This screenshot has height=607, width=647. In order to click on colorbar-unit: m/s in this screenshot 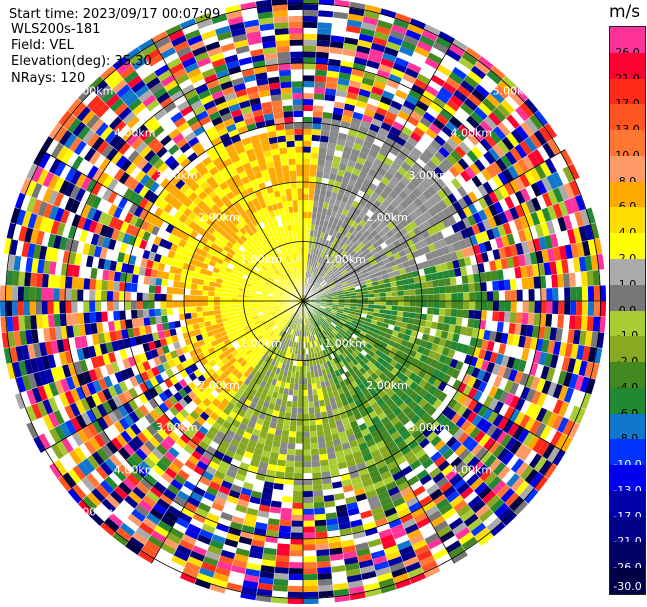, I will do `click(625, 12)`.